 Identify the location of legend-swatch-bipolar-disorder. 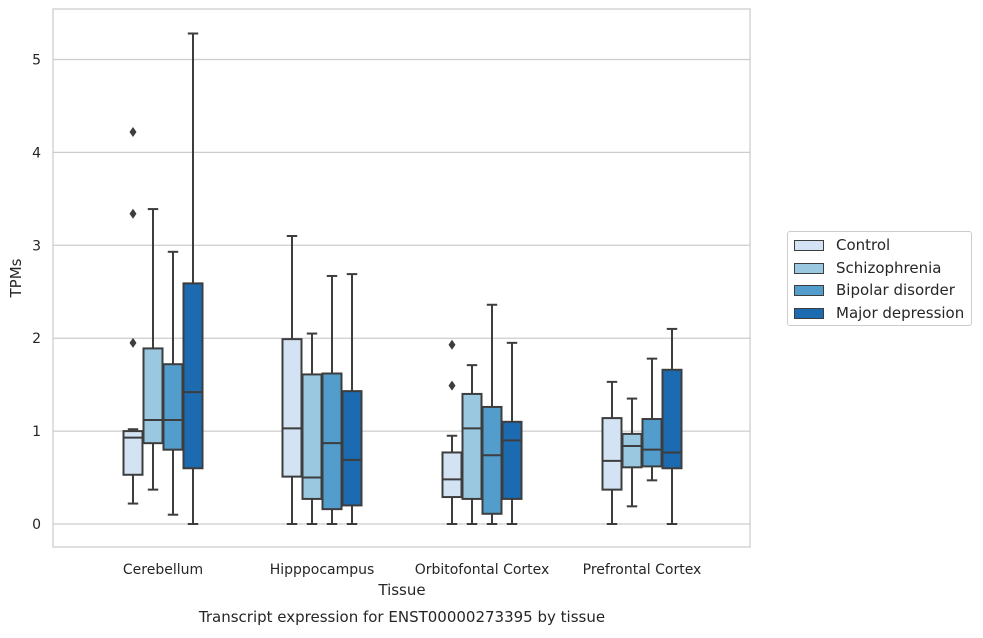
(809, 290).